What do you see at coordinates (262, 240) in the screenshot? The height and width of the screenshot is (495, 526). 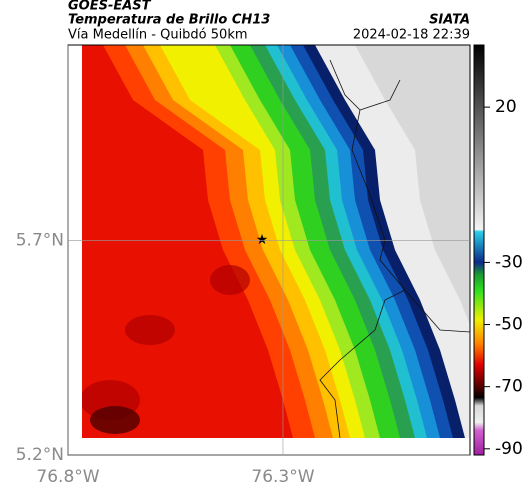 I see `star-marker: ★` at bounding box center [262, 240].